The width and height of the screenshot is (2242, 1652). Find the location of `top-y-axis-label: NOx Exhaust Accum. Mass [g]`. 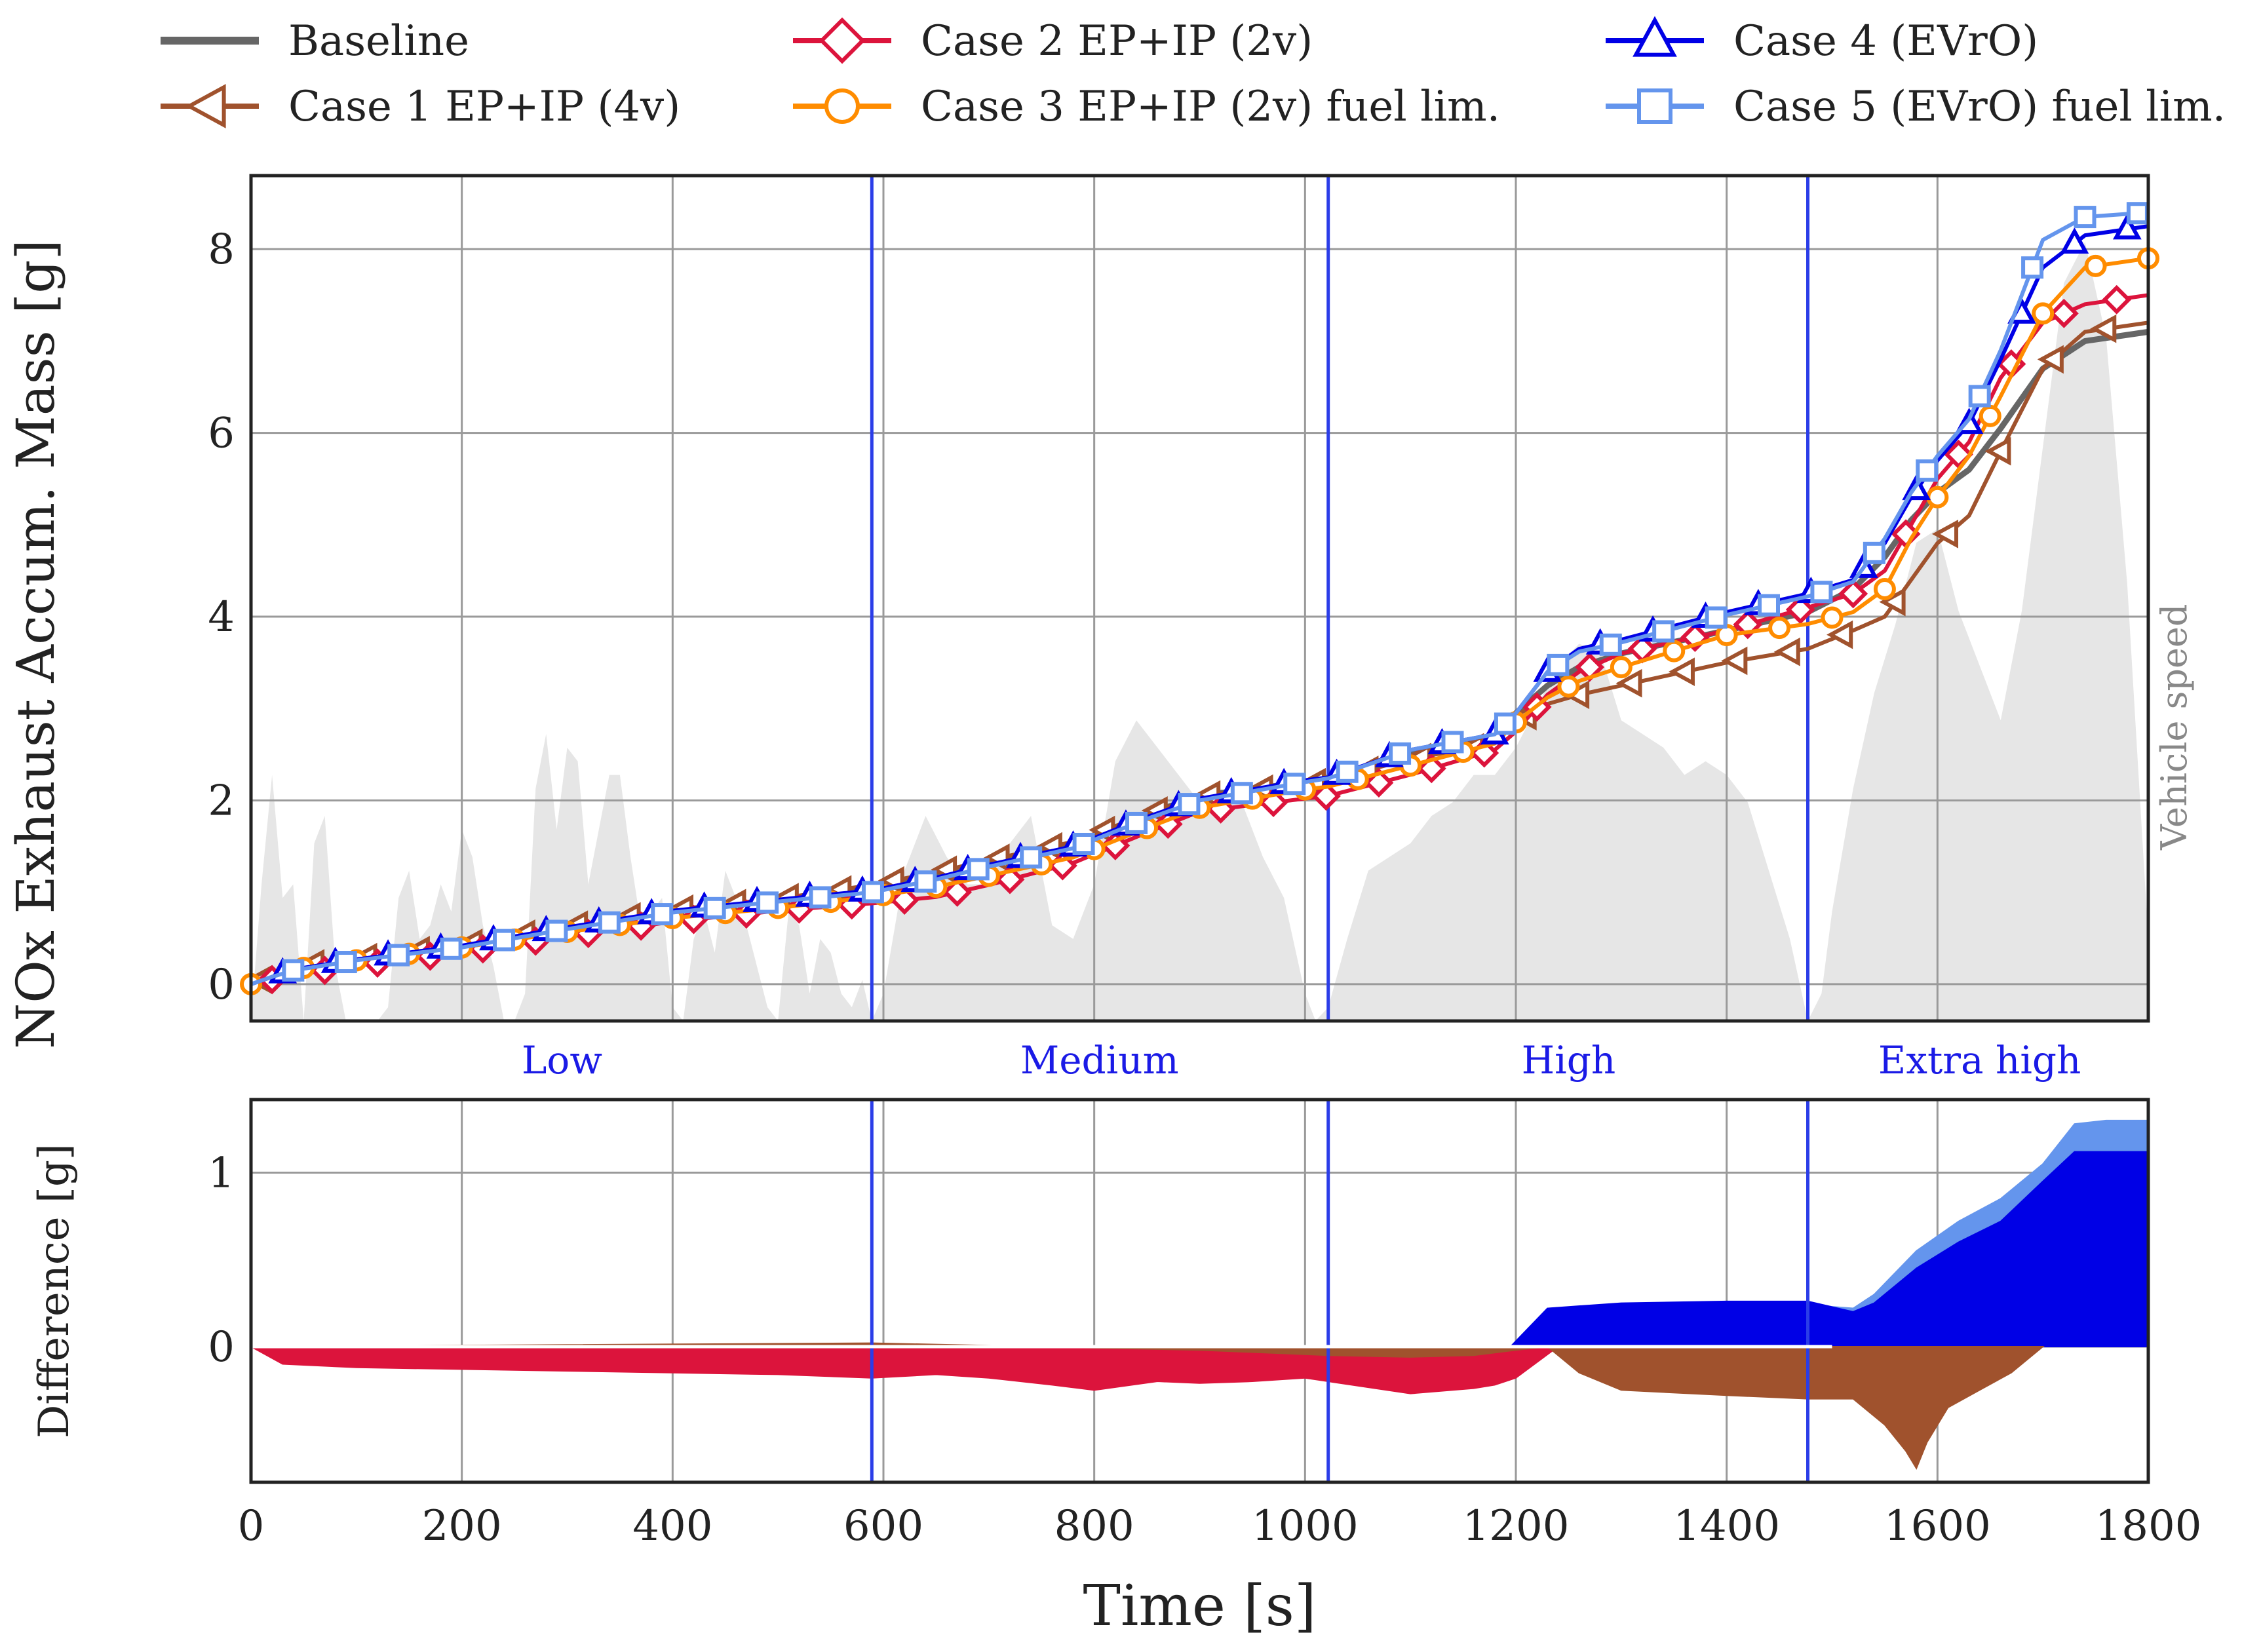

top-y-axis-label: NOx Exhaust Accum. Mass [g] is located at coordinates (35, 644).